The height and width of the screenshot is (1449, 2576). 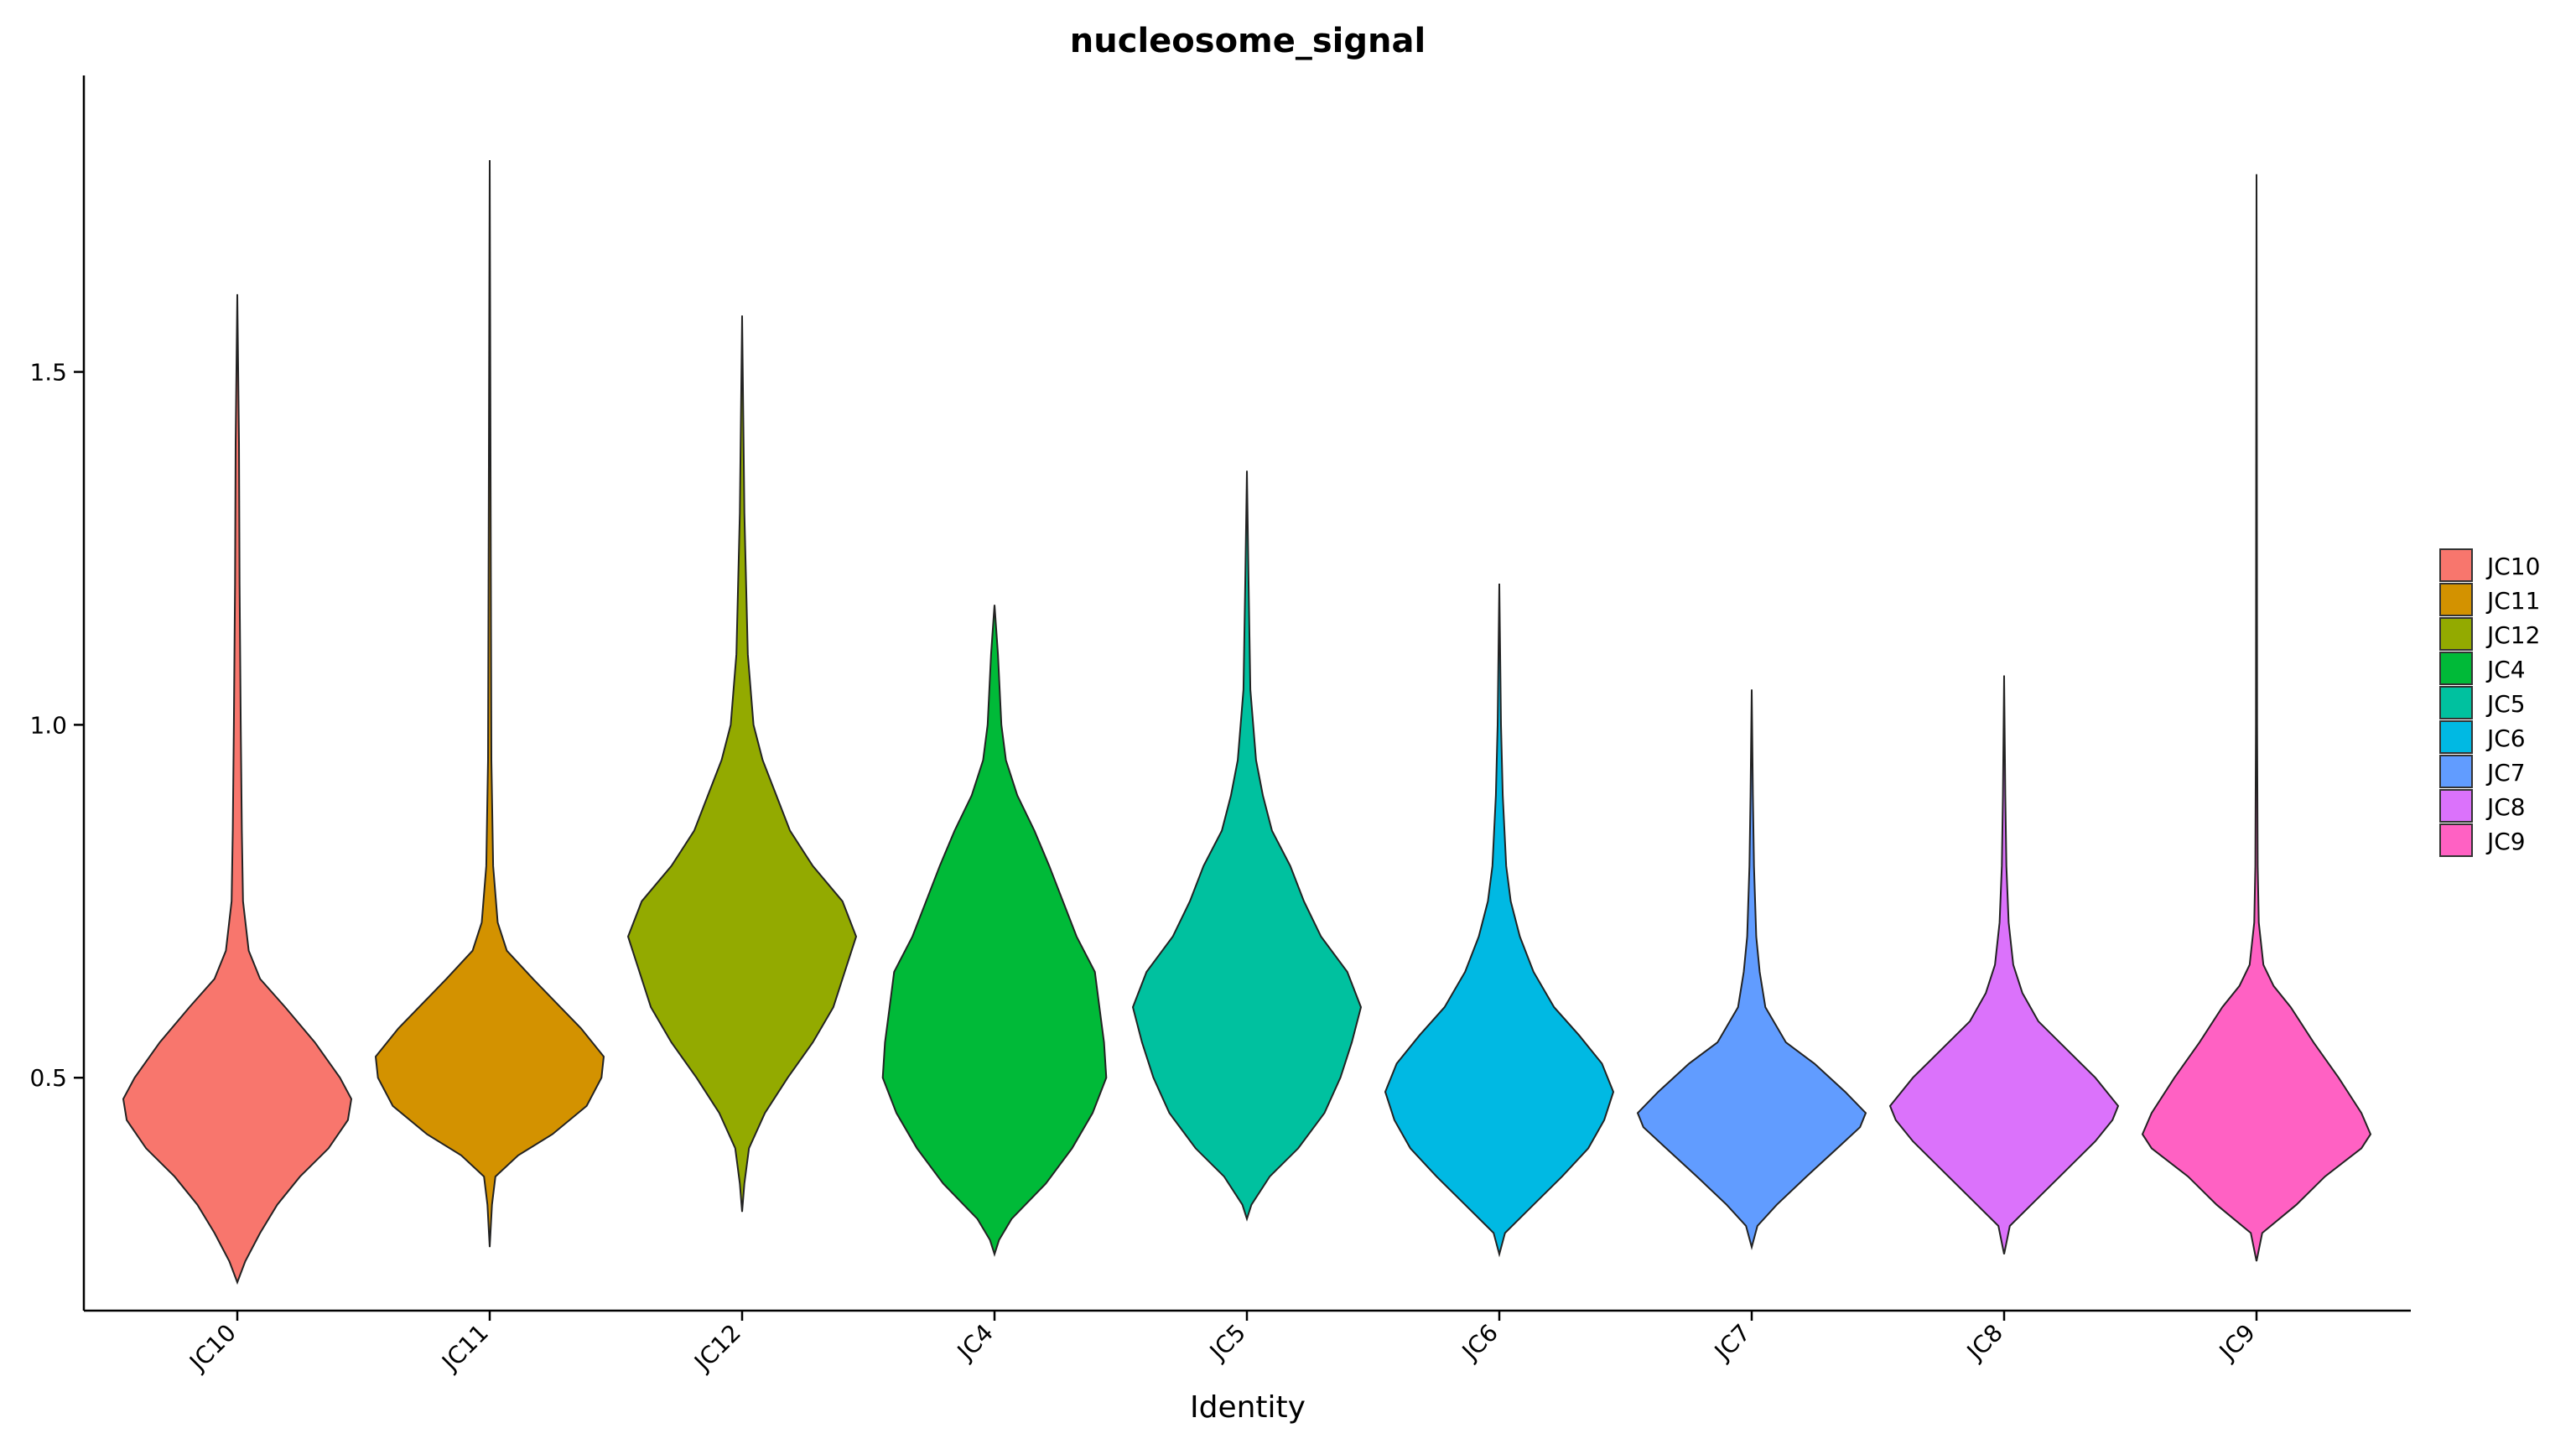 What do you see at coordinates (2456, 737) in the screenshot?
I see `legend-key-jc6` at bounding box center [2456, 737].